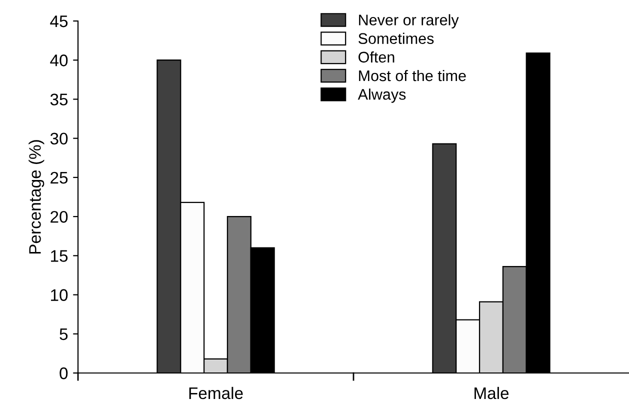 The width and height of the screenshot is (629, 407). I want to click on y-tick-label: 15, so click(59, 256).